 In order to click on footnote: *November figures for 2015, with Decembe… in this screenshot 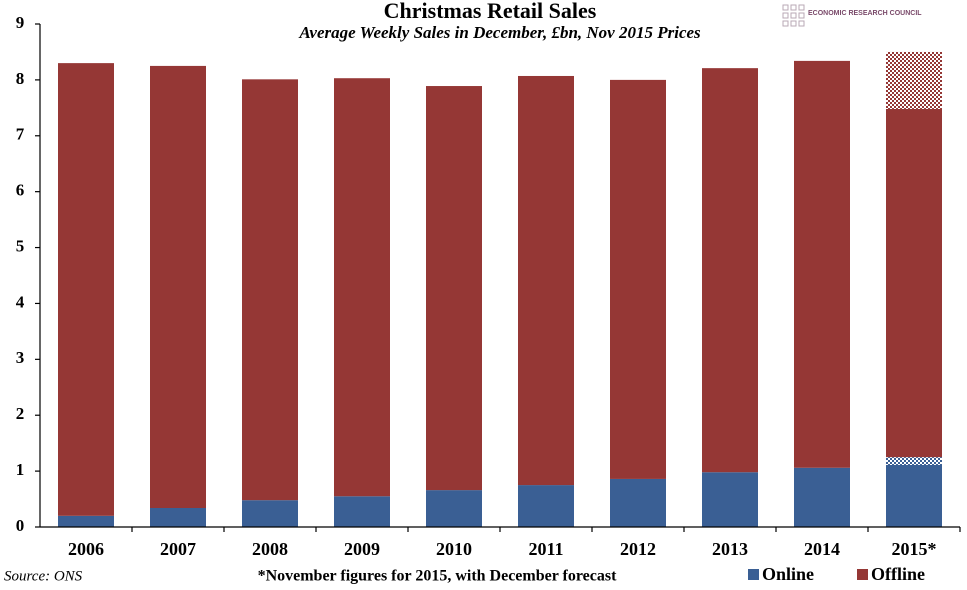, I will do `click(438, 576)`.